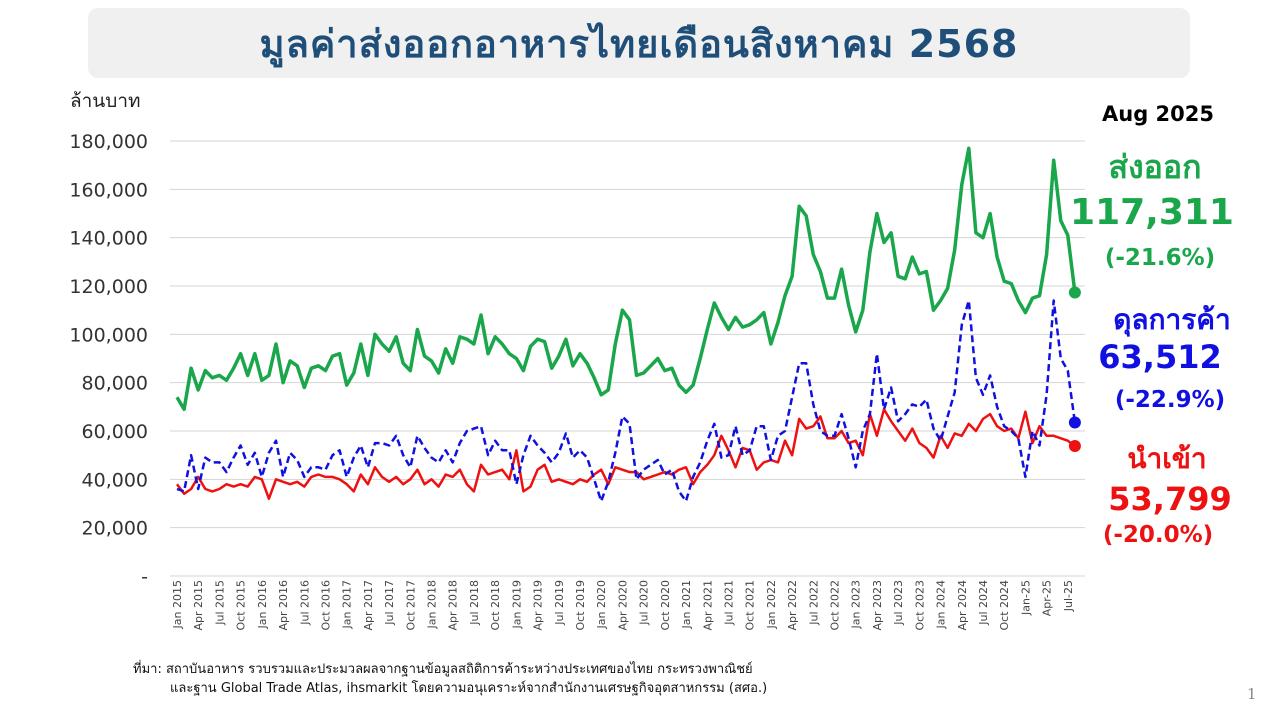 This screenshot has width=1280, height=720. What do you see at coordinates (115, 529) in the screenshot?
I see `y-tick-label: 20,000` at bounding box center [115, 529].